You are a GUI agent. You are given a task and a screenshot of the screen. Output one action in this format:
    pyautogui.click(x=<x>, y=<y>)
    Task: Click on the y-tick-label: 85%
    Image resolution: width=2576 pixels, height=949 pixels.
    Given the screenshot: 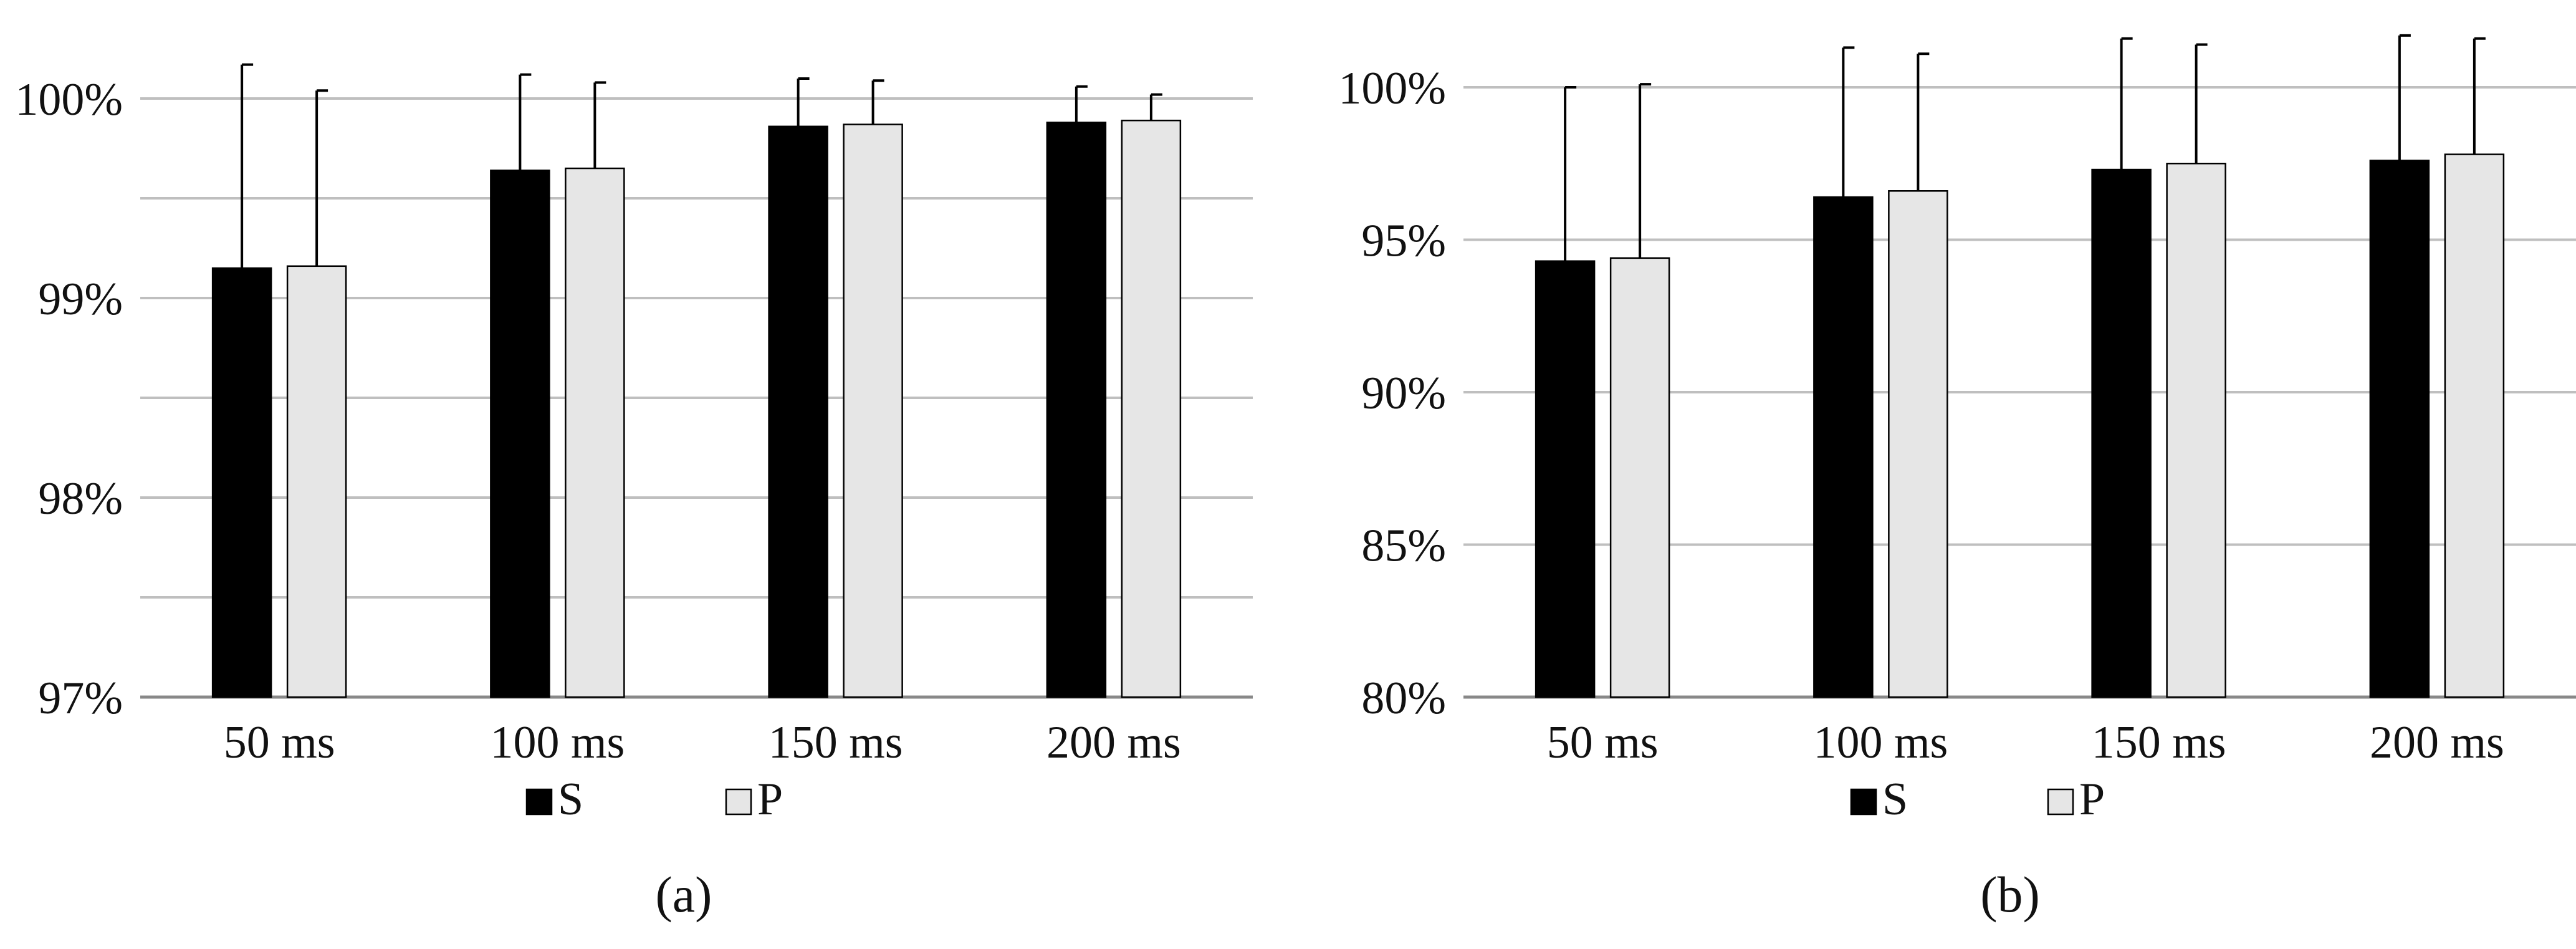 What is the action you would take?
    pyautogui.click(x=1404, y=546)
    